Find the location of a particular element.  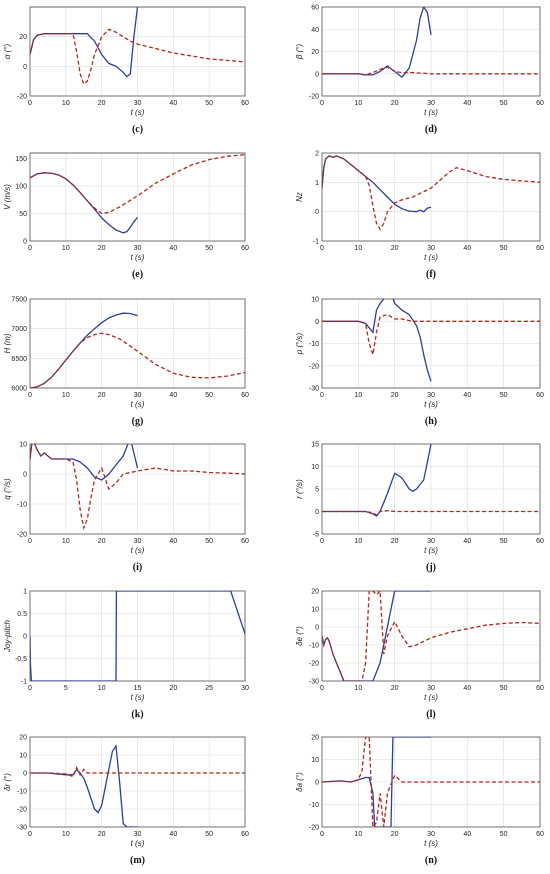

y-tick-label: -30 is located at coordinates (314, 389).